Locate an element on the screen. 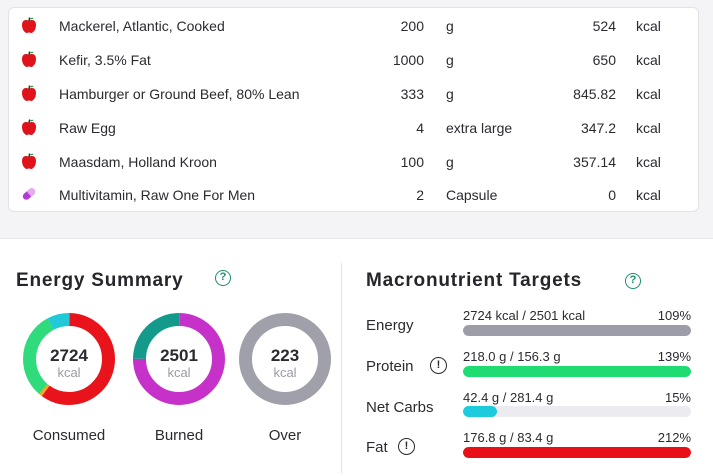 The height and width of the screenshot is (476, 713). food-unit: extra large is located at coordinates (479, 128).